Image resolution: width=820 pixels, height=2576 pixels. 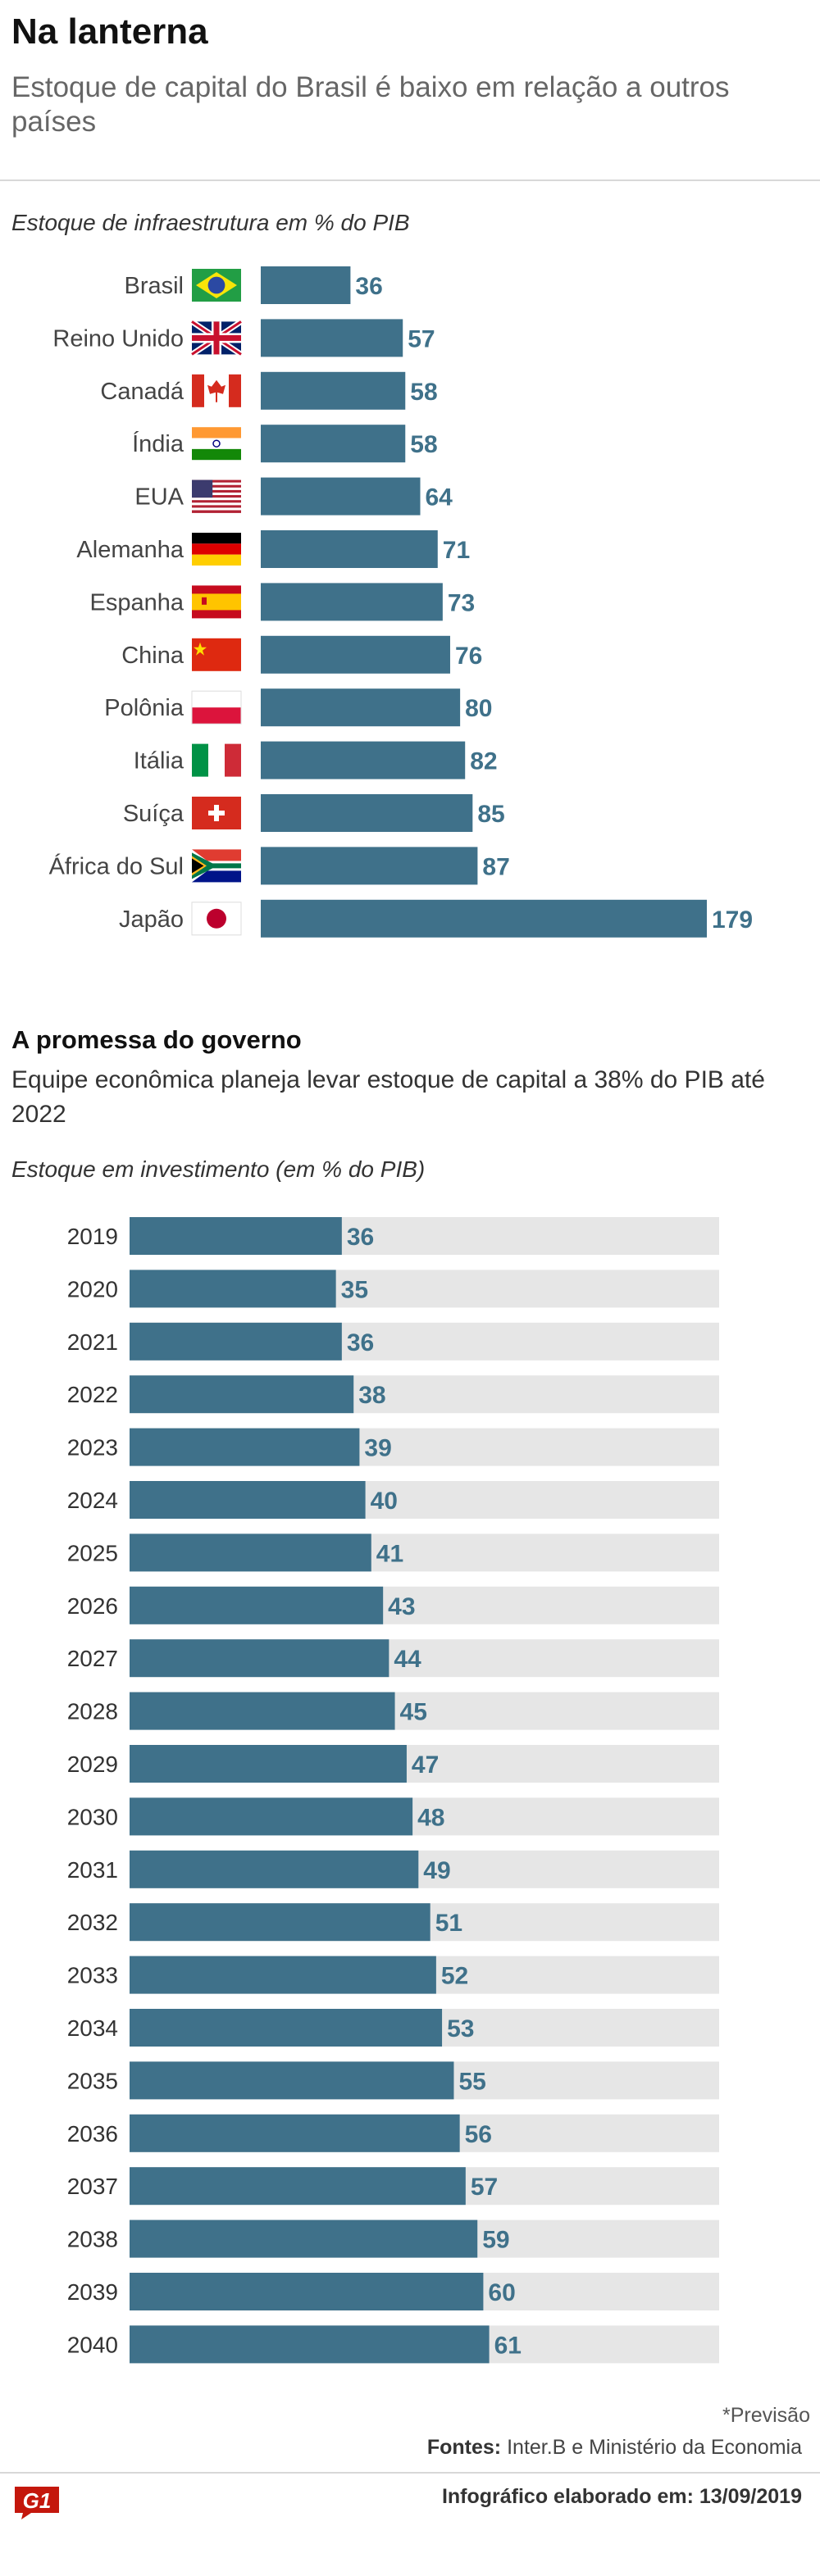 What do you see at coordinates (468, 656) in the screenshot?
I see `country-value-label: 76` at bounding box center [468, 656].